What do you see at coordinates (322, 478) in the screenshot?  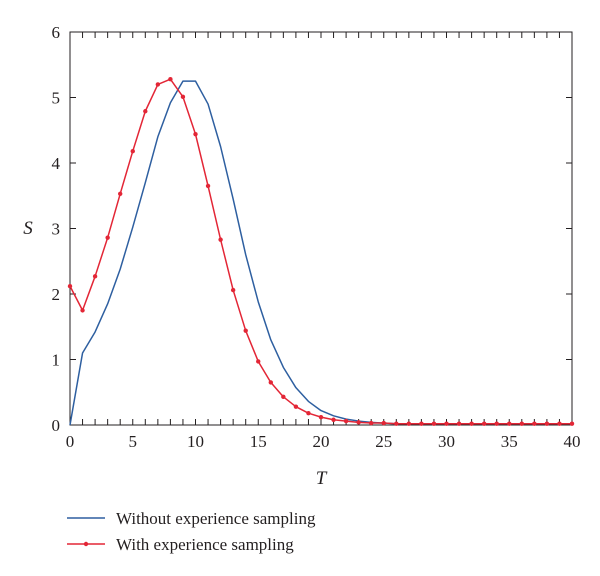 I see `x-axis-label: T` at bounding box center [322, 478].